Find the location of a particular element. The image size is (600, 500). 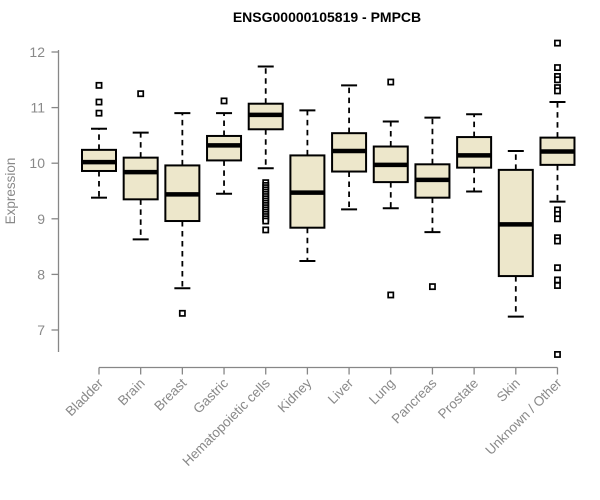

box-prostate is located at coordinates (474, 153).